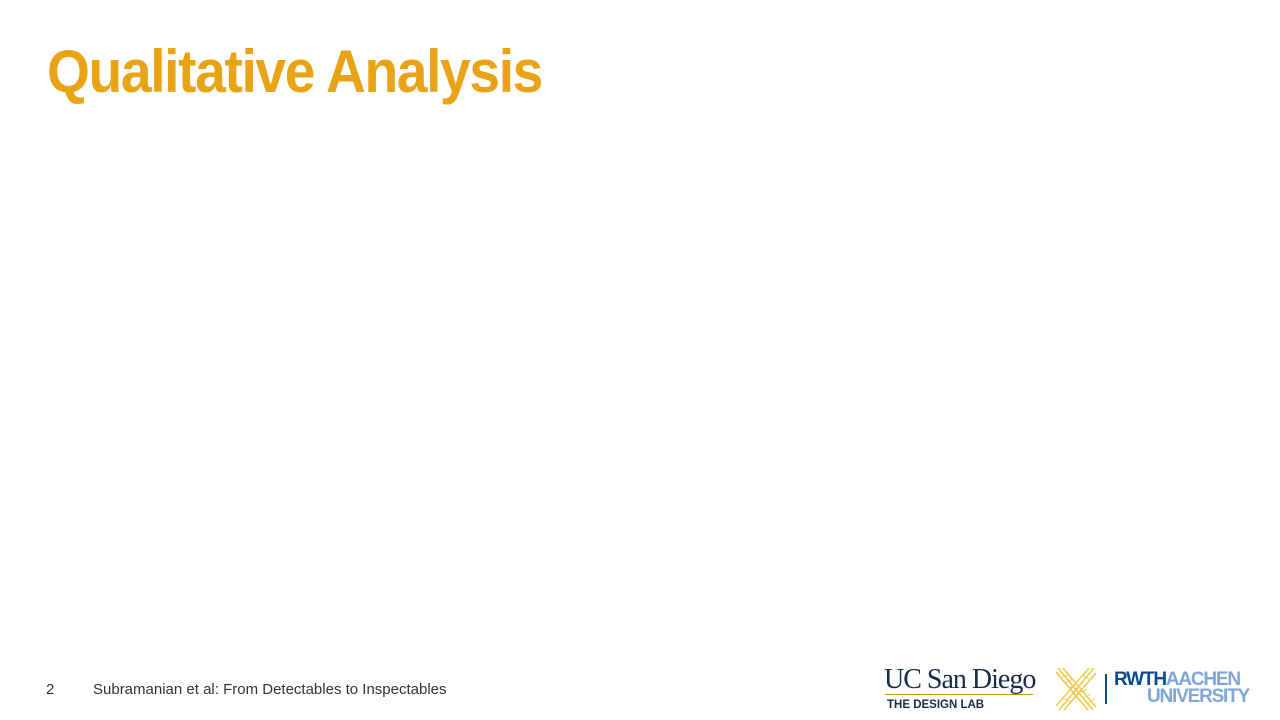 Image resolution: width=1280 pixels, height=720 pixels. Describe the element at coordinates (1203, 679) in the screenshot. I see `rwth-logo-light: AACHEN` at that location.